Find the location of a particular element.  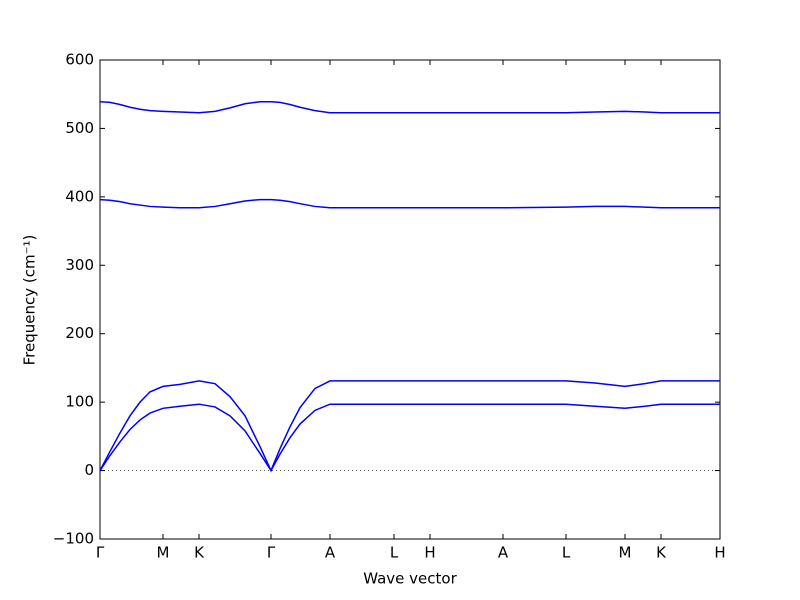

y-tick-label: −100 is located at coordinates (73, 539).